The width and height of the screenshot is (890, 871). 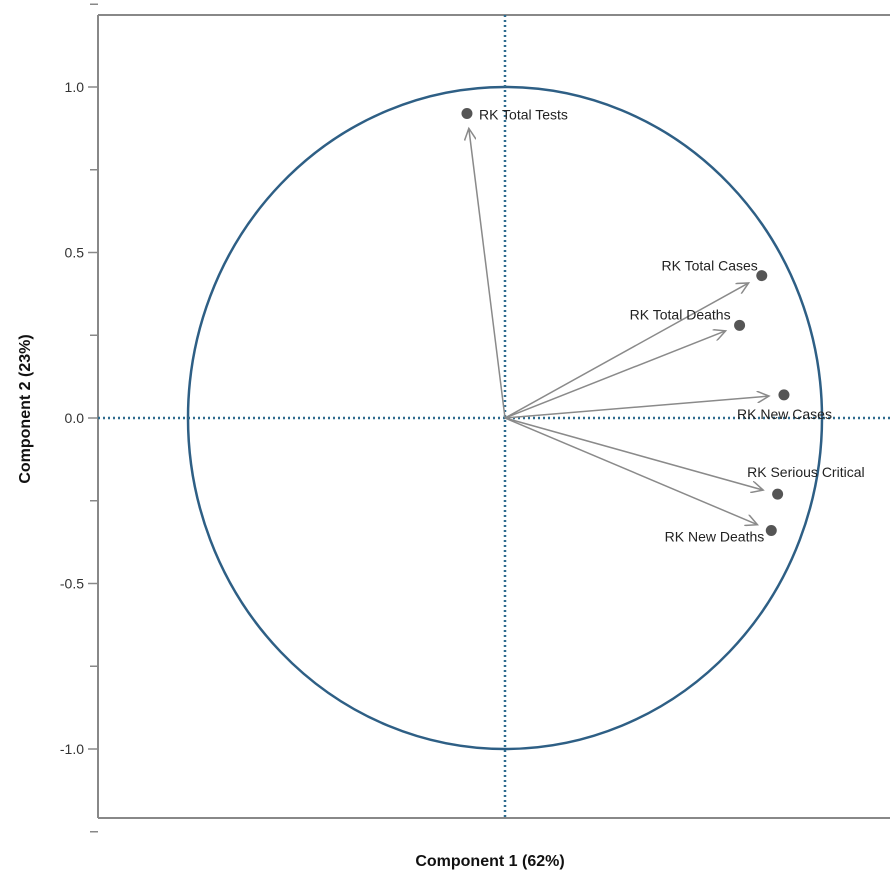 What do you see at coordinates (805, 472) in the screenshot?
I see `point-label: RK Serious Critical` at bounding box center [805, 472].